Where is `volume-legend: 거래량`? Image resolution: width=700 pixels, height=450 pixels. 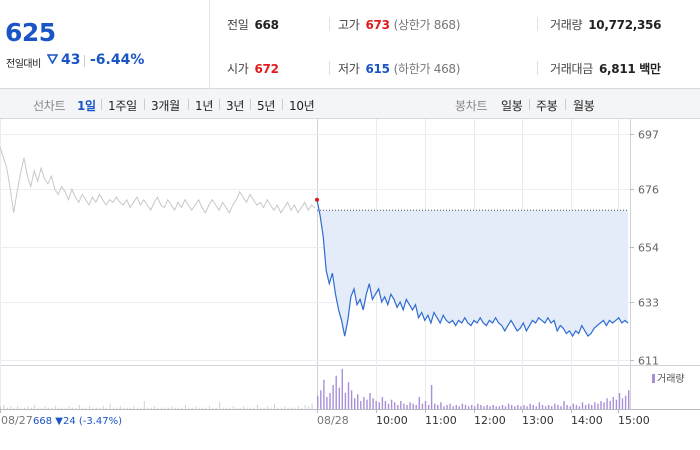
volume-legend: 거래량 is located at coordinates (668, 379).